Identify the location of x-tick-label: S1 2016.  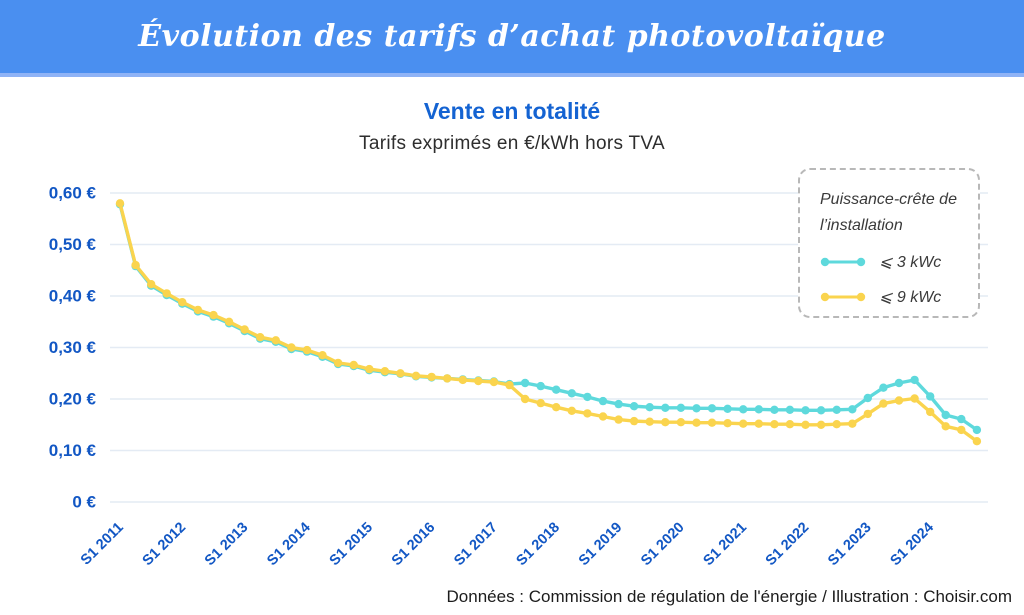
(414, 545).